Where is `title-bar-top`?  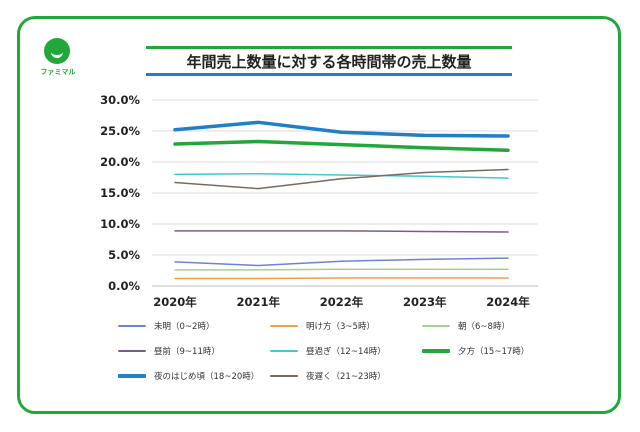 title-bar-top is located at coordinates (329, 47).